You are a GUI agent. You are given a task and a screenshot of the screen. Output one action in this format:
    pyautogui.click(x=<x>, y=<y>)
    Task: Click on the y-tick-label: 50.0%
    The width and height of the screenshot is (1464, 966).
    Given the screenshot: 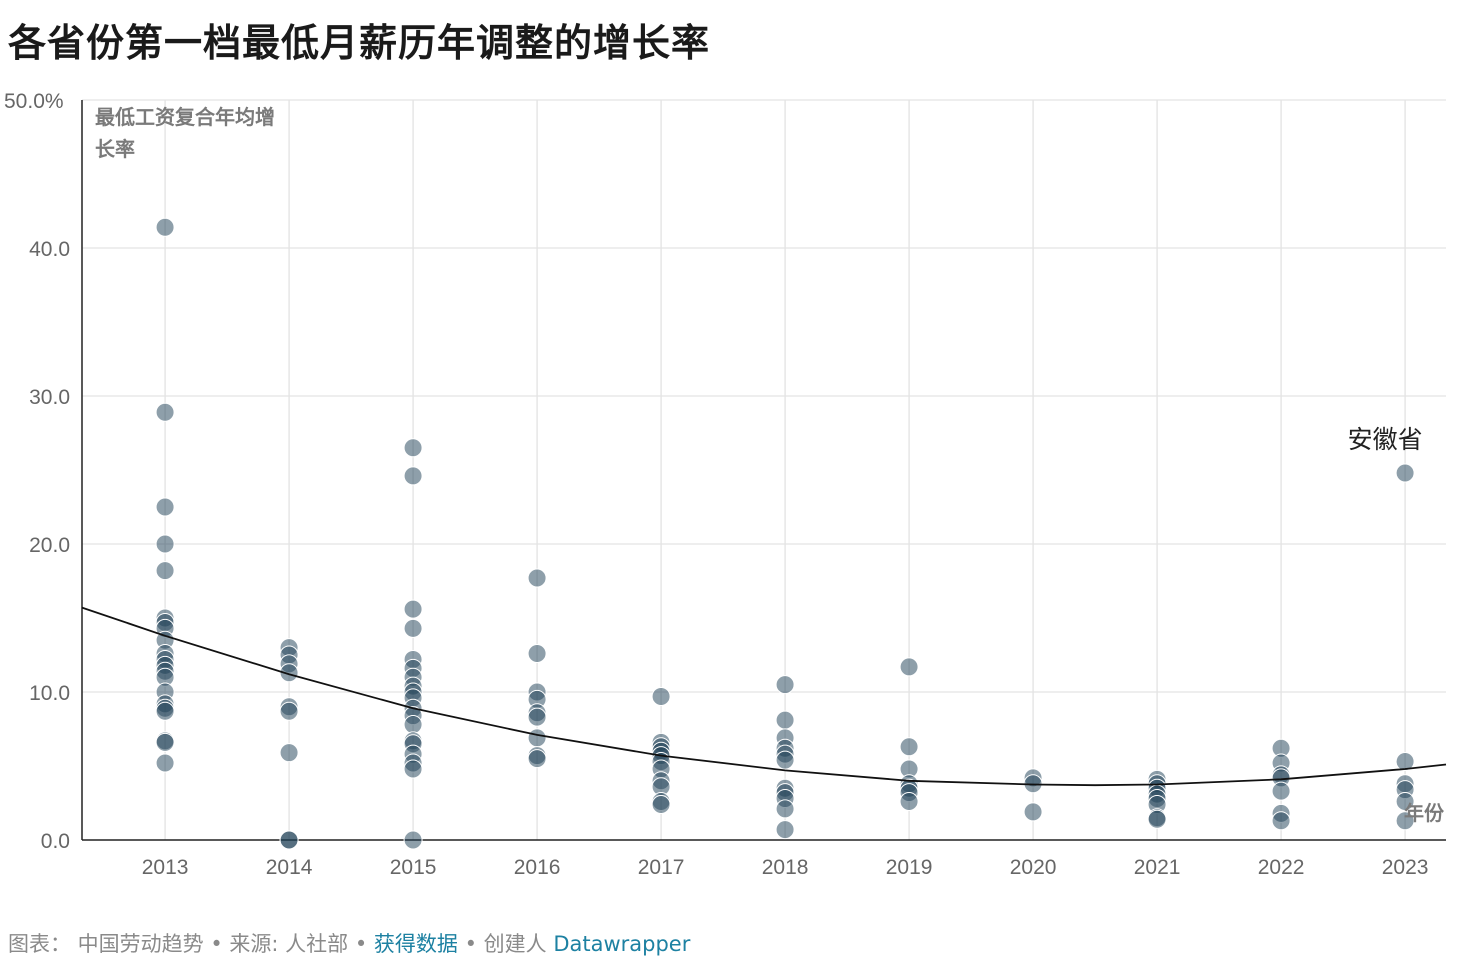 What is the action you would take?
    pyautogui.click(x=34, y=101)
    